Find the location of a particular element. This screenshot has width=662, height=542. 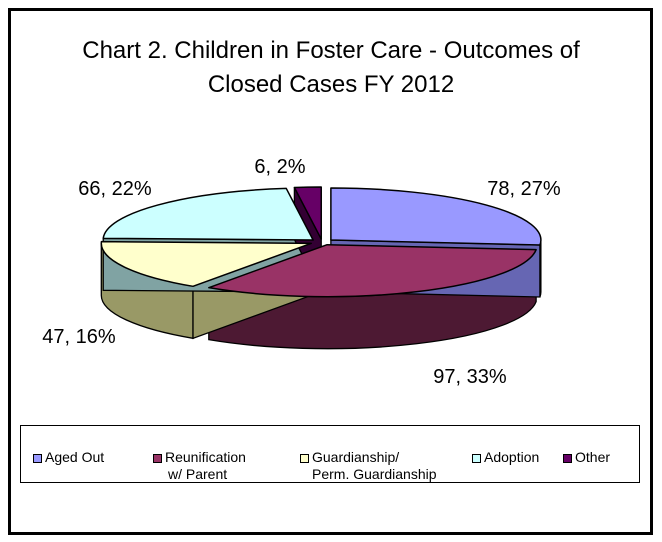

legend-label-reunification-line-2: w/ Parent is located at coordinates (198, 474).